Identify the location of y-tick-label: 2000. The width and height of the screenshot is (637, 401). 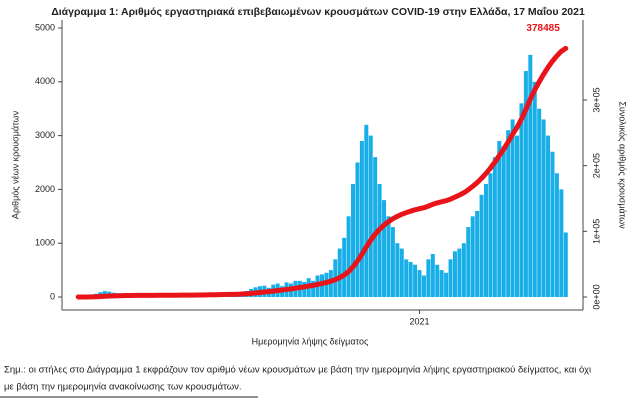
(45, 189).